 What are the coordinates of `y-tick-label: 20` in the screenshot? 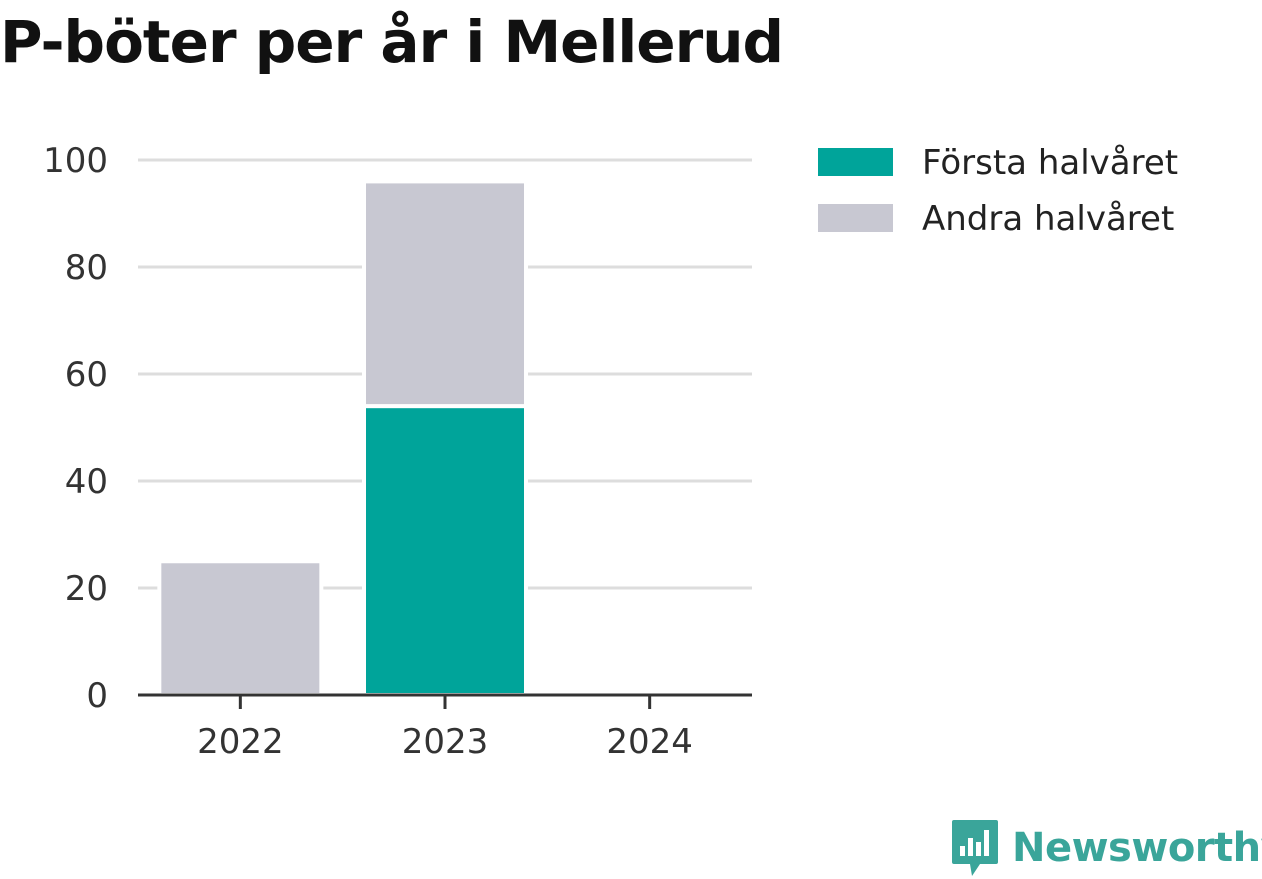 It's located at (86, 589).